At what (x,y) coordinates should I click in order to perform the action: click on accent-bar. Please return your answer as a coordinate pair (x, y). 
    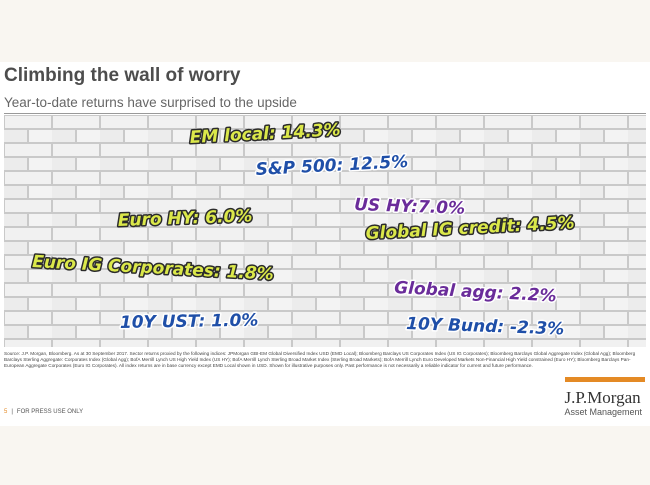
    Looking at the image, I should click on (605, 379).